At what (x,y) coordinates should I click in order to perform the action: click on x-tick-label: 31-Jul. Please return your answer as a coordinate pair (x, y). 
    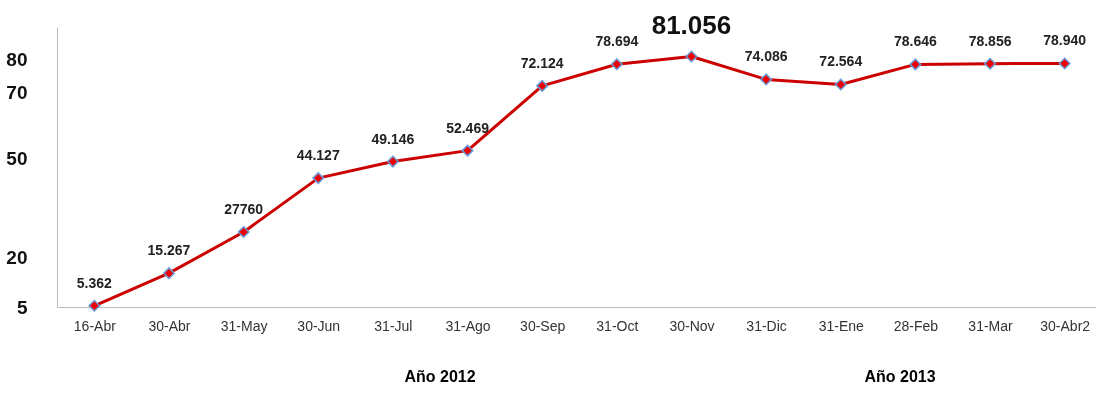
    Looking at the image, I should click on (393, 325).